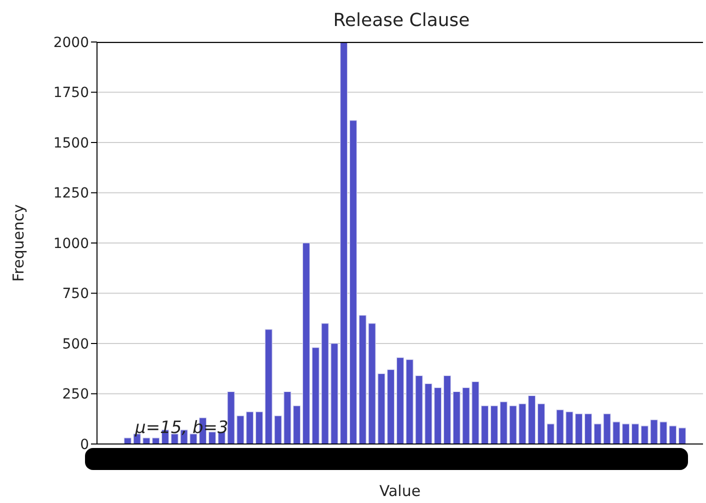  Describe the element at coordinates (75, 394) in the screenshot. I see `y-tick-label: 250` at that location.